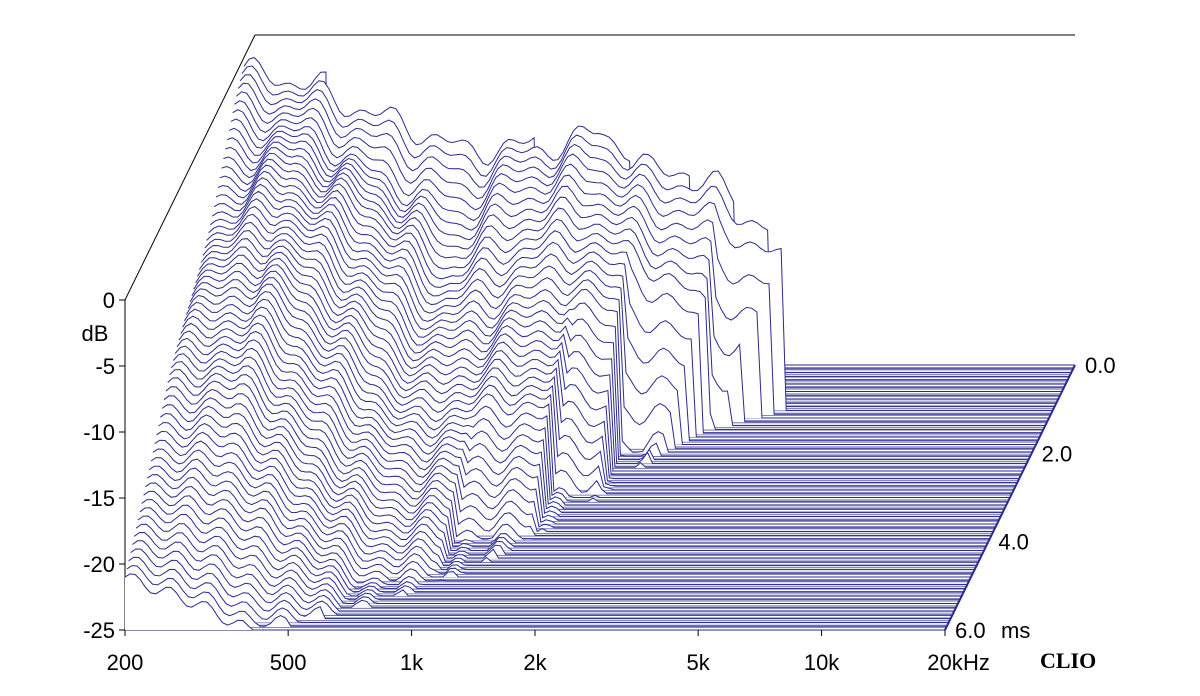  What do you see at coordinates (99, 564) in the screenshot?
I see `y-tick-label: -20` at bounding box center [99, 564].